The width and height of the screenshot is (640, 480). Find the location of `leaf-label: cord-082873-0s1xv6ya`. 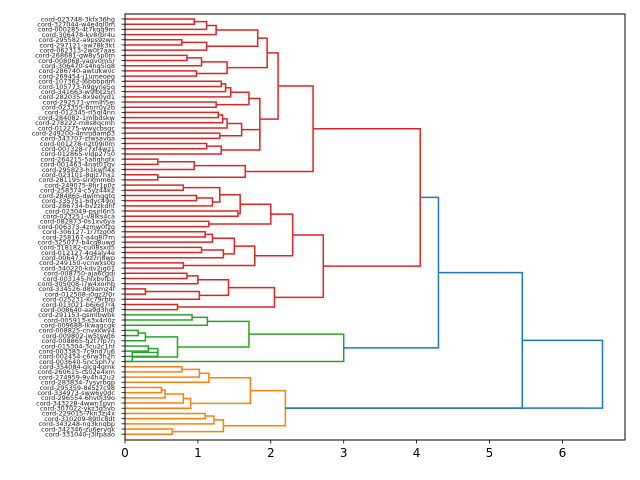

leaf-label: cord-082873-0s1xv6ya is located at coordinates (77, 222).